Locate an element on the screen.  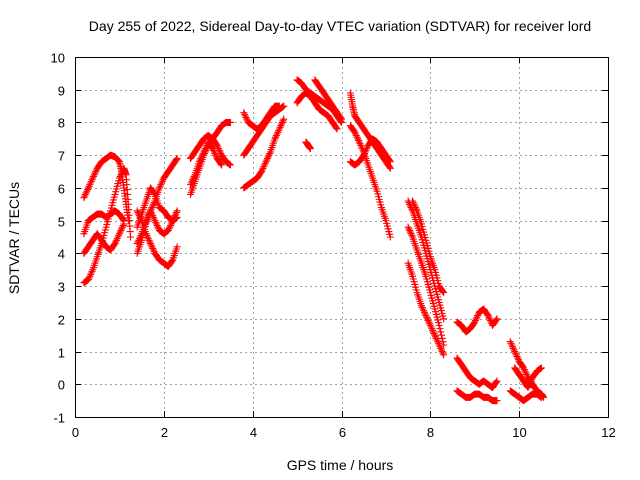
y-tick-label: 6 is located at coordinates (61, 189).